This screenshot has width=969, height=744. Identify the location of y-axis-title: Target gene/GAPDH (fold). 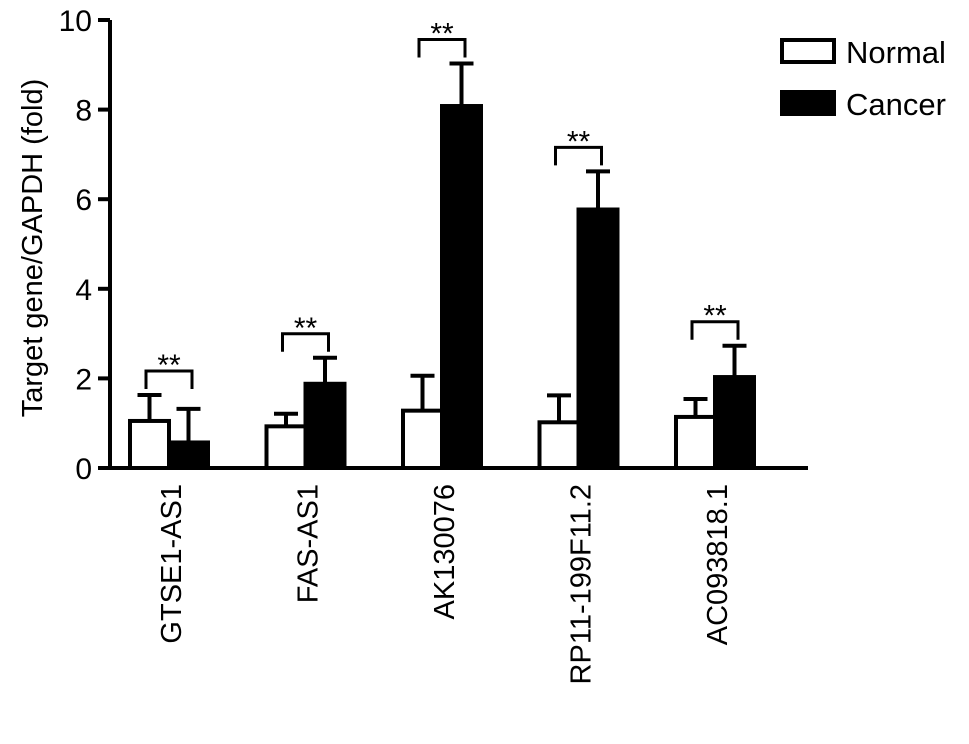
(33, 248).